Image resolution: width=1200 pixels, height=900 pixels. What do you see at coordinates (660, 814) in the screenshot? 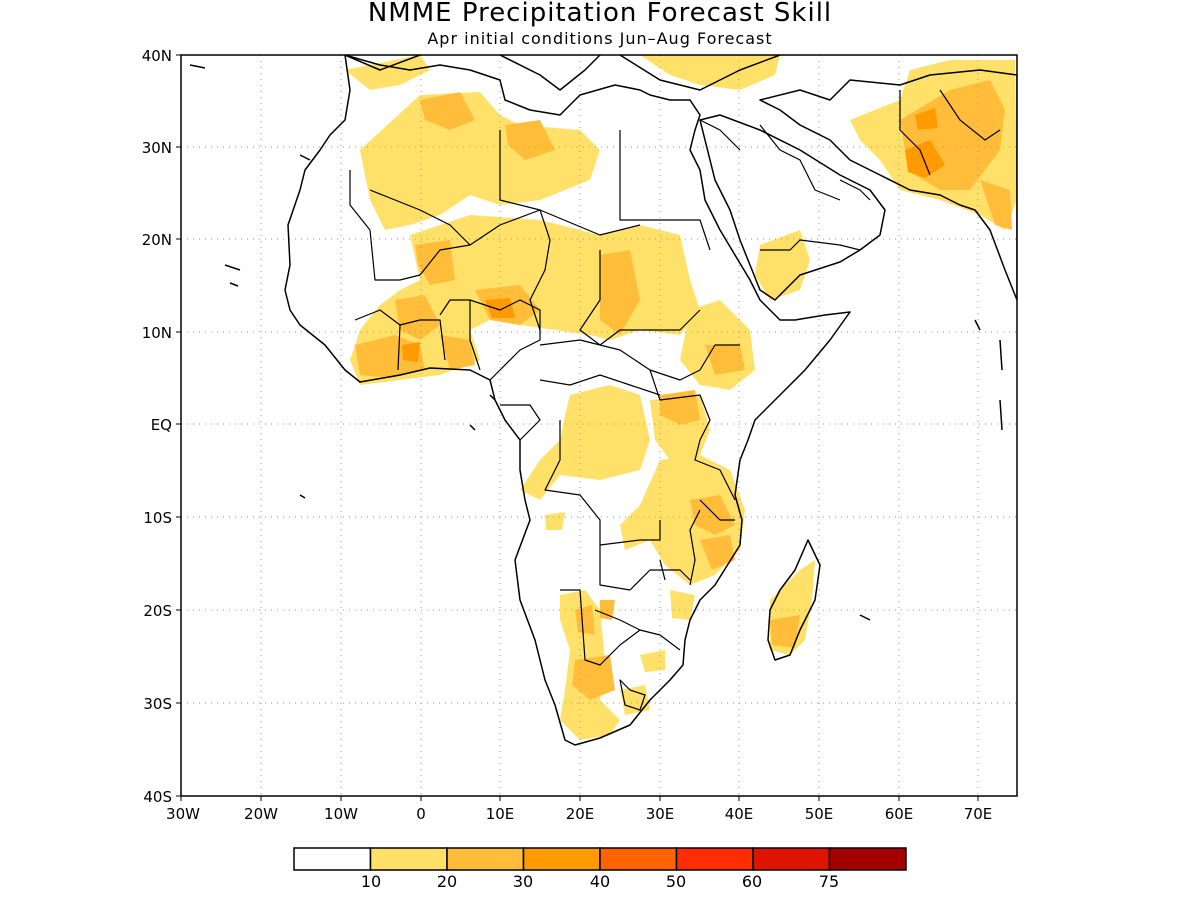
I see `lon-label: 30E` at bounding box center [660, 814].